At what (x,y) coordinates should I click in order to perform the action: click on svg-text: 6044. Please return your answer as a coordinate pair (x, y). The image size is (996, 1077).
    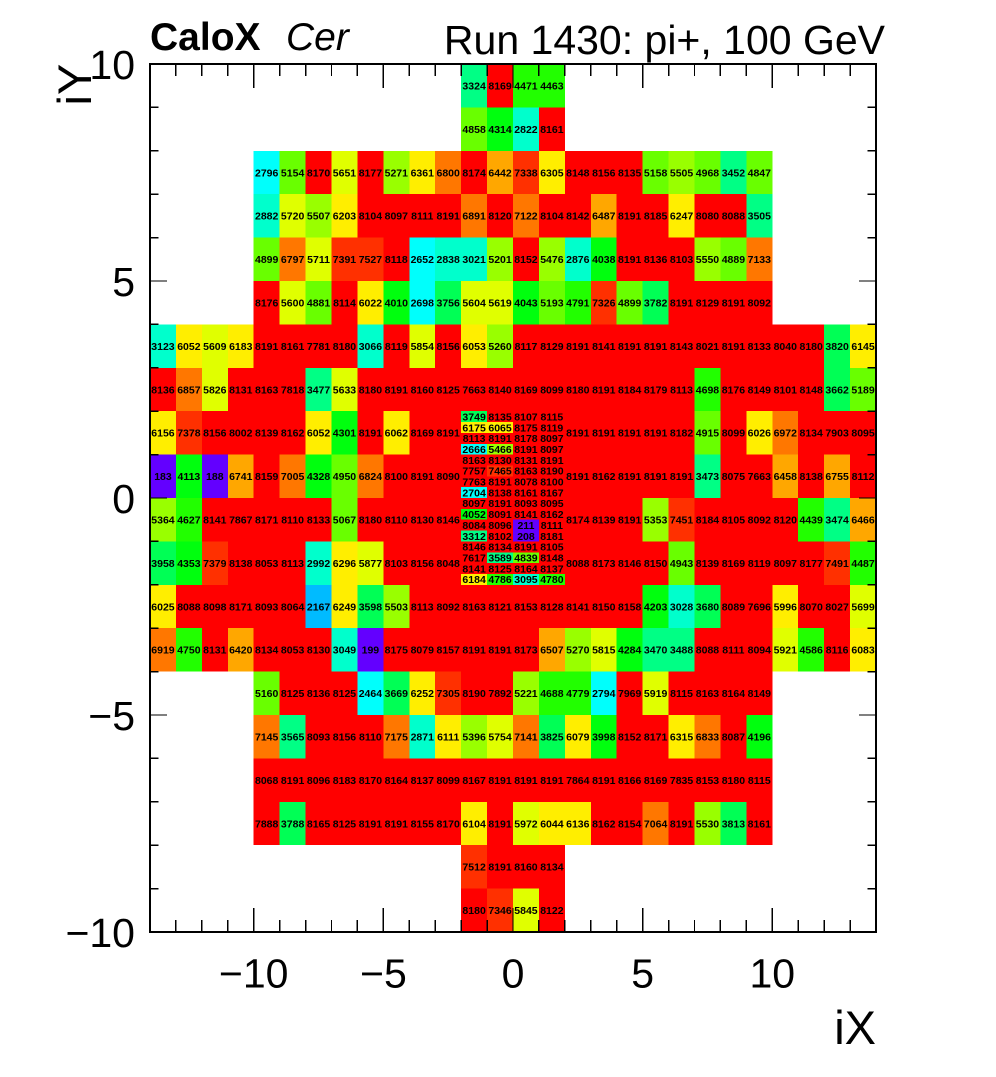
    Looking at the image, I should click on (552, 824).